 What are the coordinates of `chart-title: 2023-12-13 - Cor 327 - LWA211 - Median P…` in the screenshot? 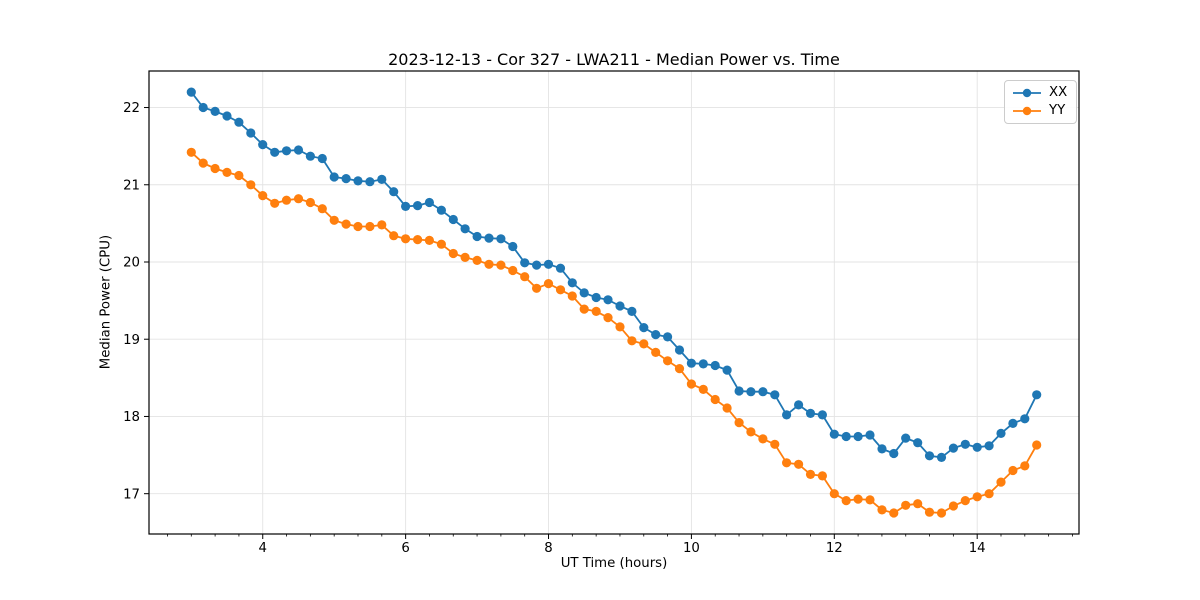 It's located at (614, 59).